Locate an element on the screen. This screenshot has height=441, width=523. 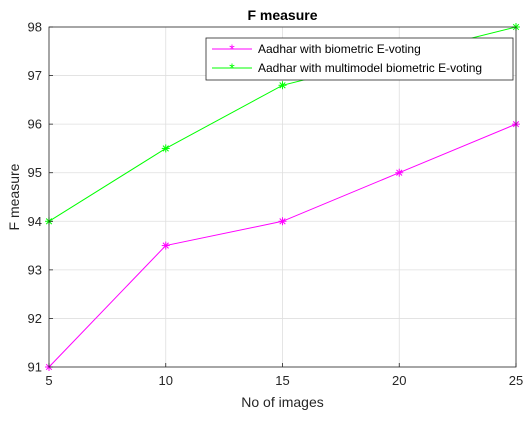
chart-title: F measure is located at coordinates (282, 15).